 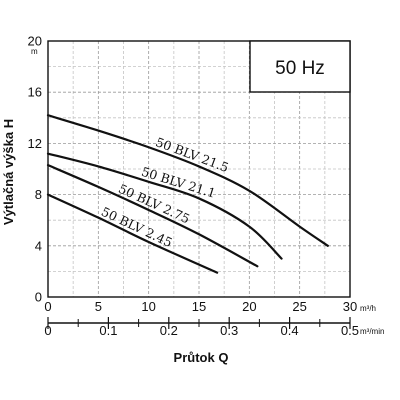 I want to click on secondary-x-axis, so click(x=199, y=323).